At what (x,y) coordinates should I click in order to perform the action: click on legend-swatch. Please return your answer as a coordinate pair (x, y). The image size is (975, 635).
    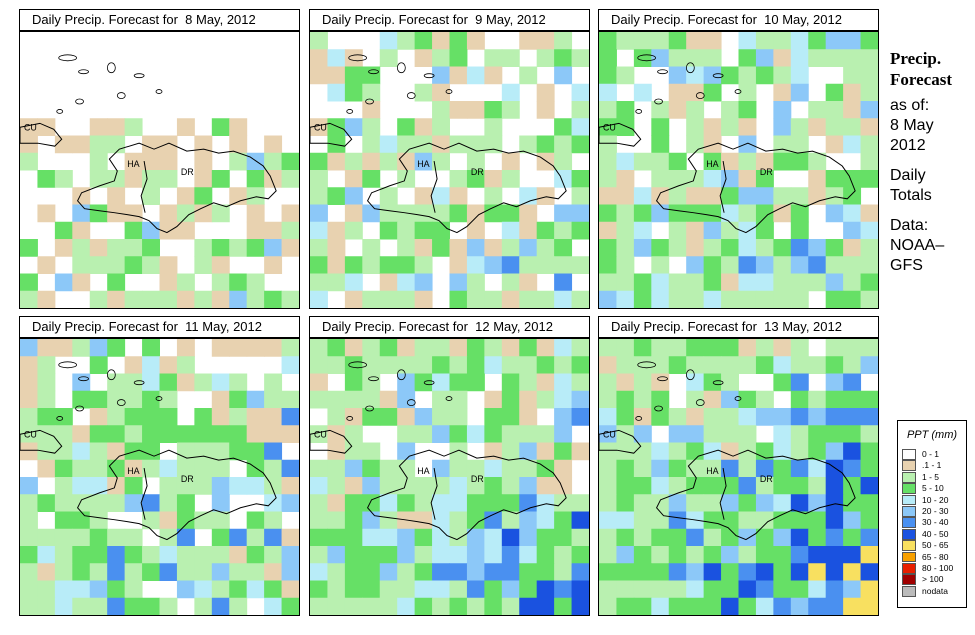
    Looking at the image, I should click on (909, 557).